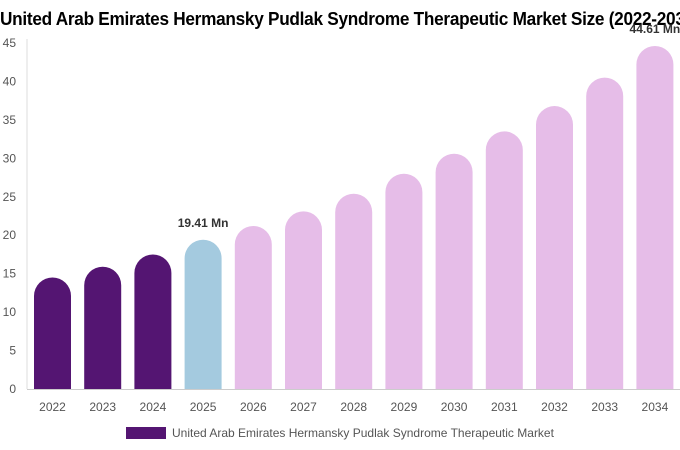 Image resolution: width=680 pixels, height=450 pixels. What do you see at coordinates (146, 433) in the screenshot?
I see `legend-swatch` at bounding box center [146, 433].